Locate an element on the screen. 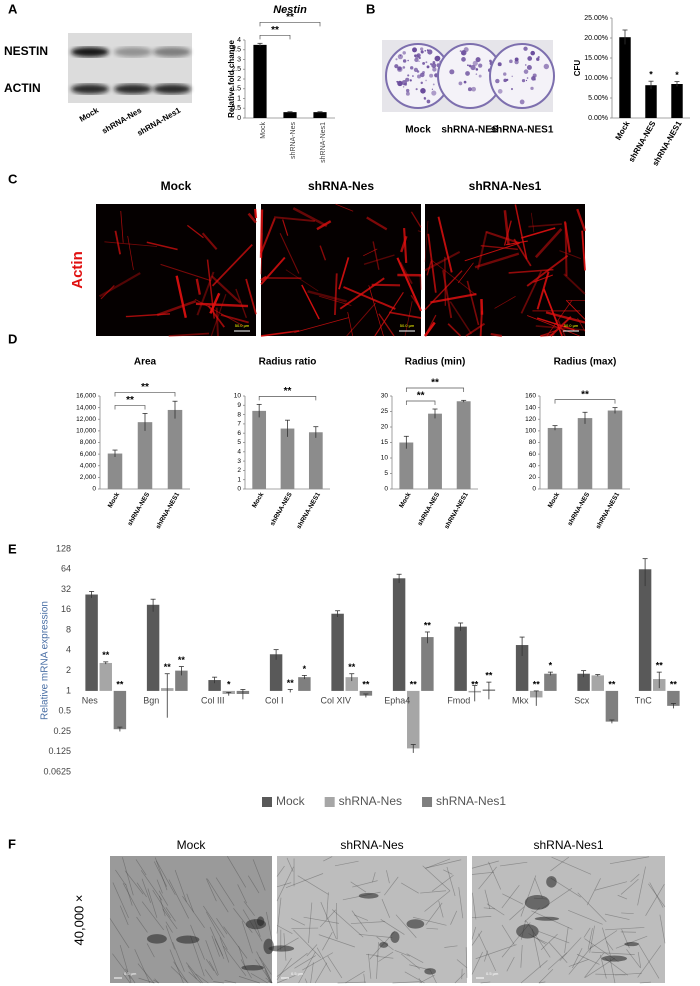 The width and height of the screenshot is (700, 986). y-tick-label: 14,000 is located at coordinates (86, 407).